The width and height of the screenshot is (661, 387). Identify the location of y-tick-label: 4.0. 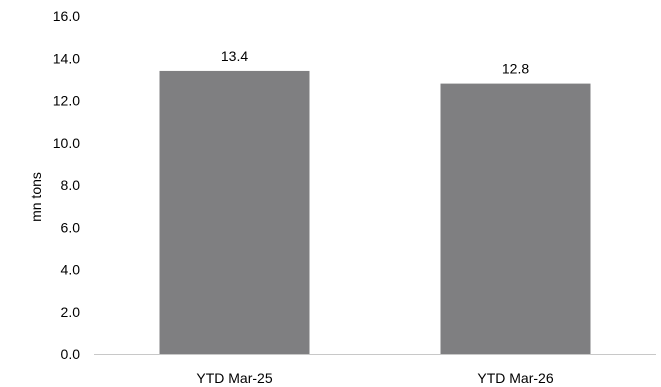
(71, 270).